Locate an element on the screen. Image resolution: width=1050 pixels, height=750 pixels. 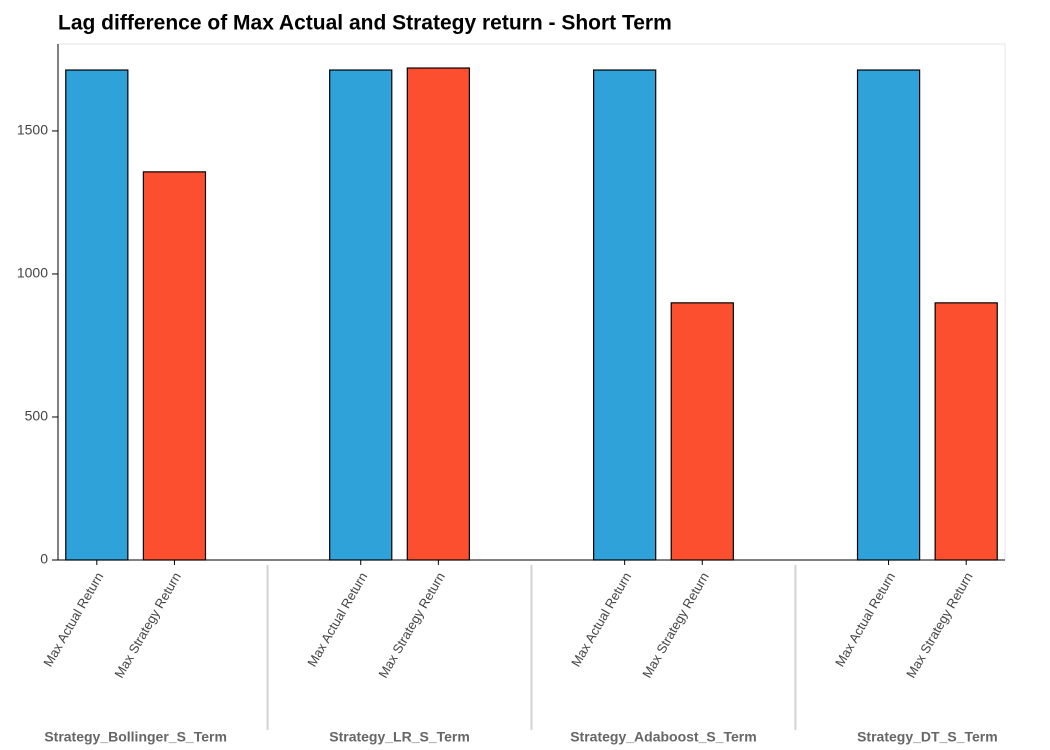
y-tick-label: 1500 is located at coordinates (32, 130).